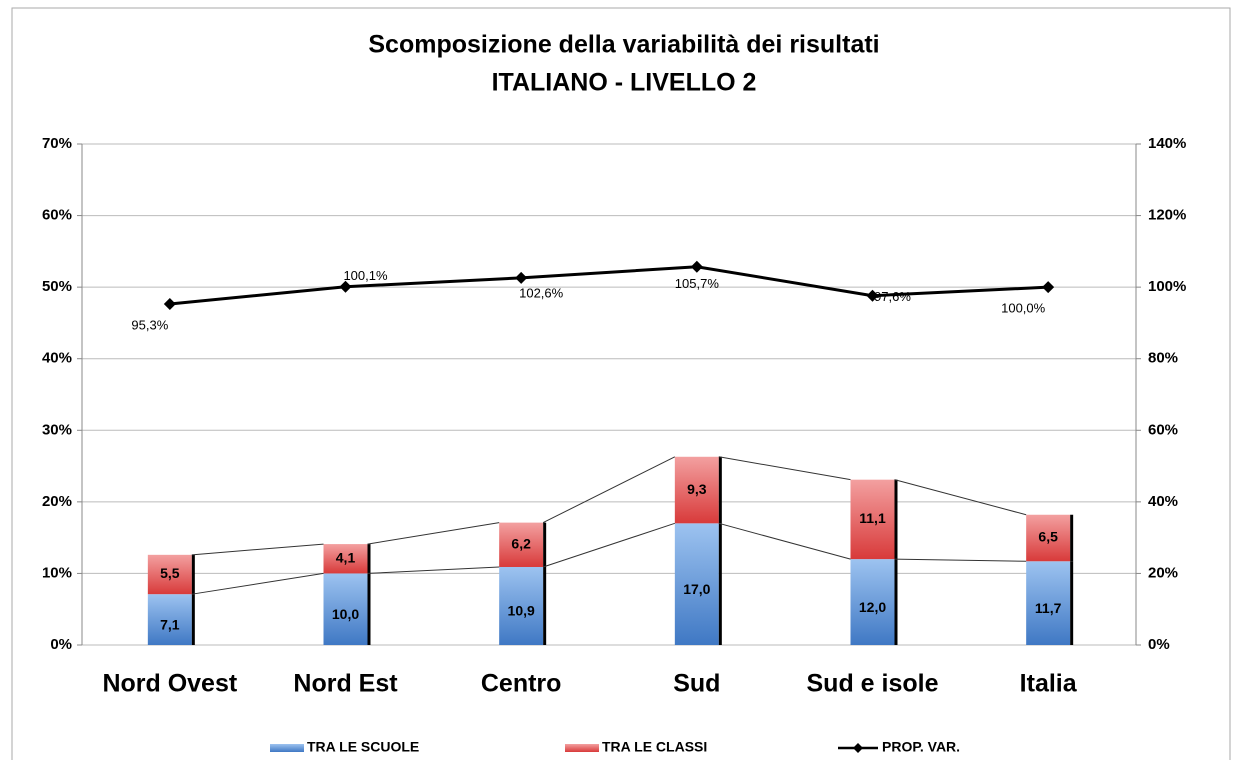  Describe the element at coordinates (1167, 215) in the screenshot. I see `y2-tick-label: 120%` at that location.